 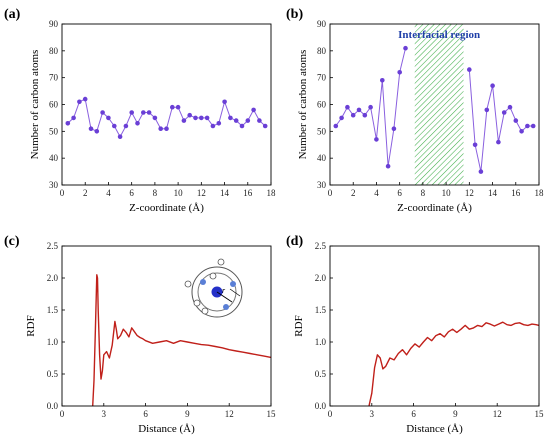 What do you see at coordinates (454, 364) in the screenshot?
I see `plot-area-d` at bounding box center [454, 364].